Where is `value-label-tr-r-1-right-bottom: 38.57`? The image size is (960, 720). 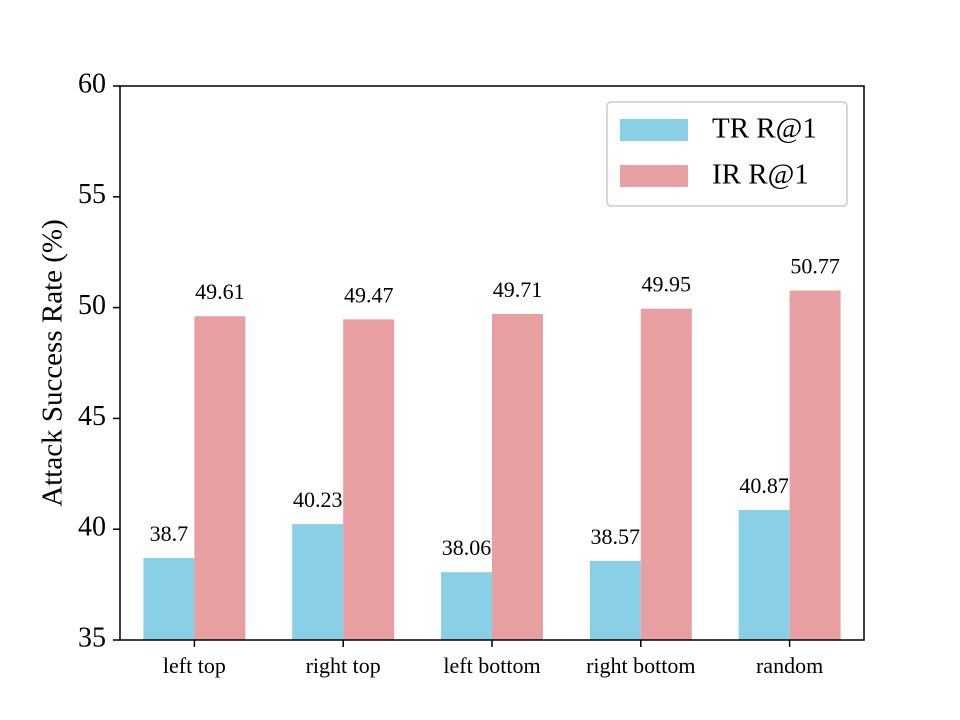 value-label-tr-r-1-right-bottom: 38.57 is located at coordinates (616, 536).